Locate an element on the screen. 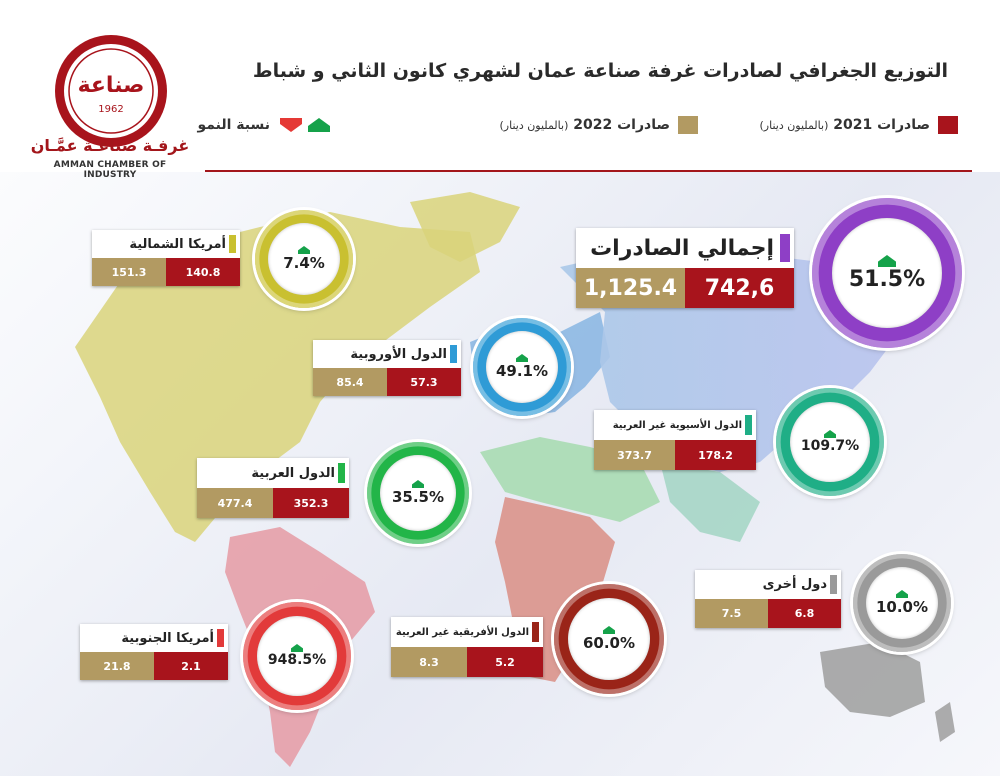  value-2022: 1,125.4 is located at coordinates (630, 288).